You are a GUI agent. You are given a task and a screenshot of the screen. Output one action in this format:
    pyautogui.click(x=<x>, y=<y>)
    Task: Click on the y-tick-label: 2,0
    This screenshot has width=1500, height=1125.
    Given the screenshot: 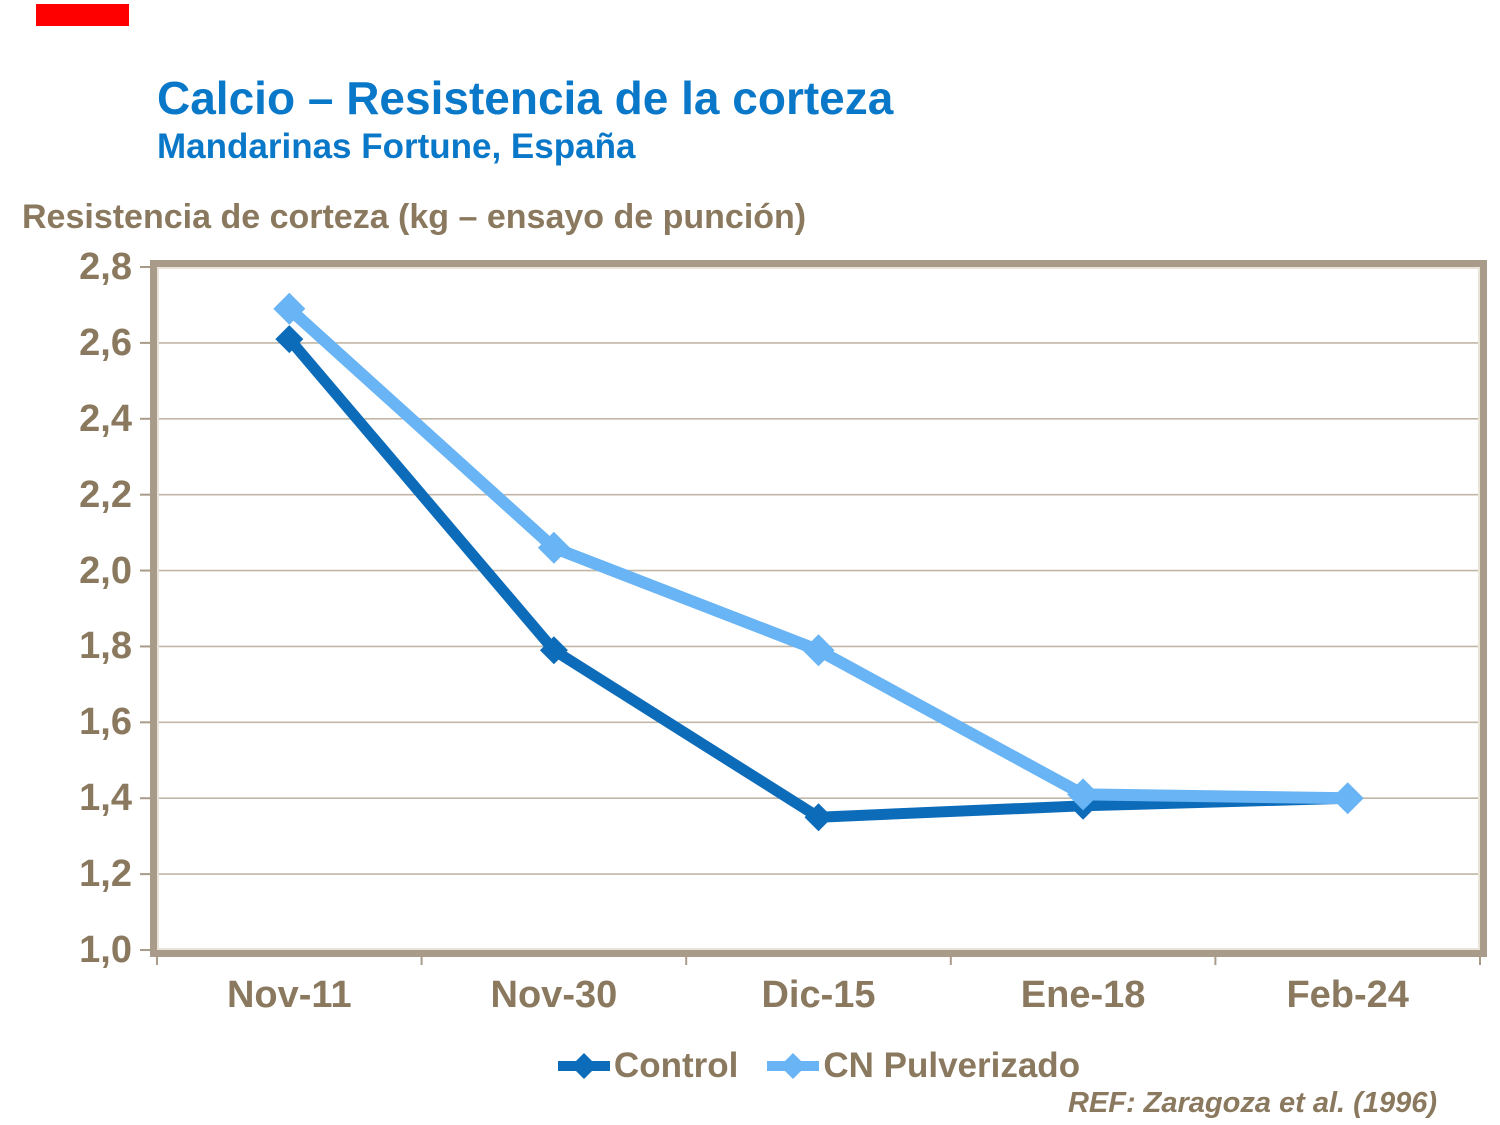 What is the action you would take?
    pyautogui.click(x=105, y=570)
    